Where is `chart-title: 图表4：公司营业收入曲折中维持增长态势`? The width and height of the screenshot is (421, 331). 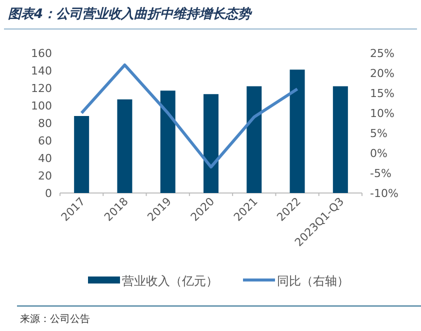 chart-title: 图表4：公司营业收入曲折中维持增长态势 is located at coordinates (131, 14).